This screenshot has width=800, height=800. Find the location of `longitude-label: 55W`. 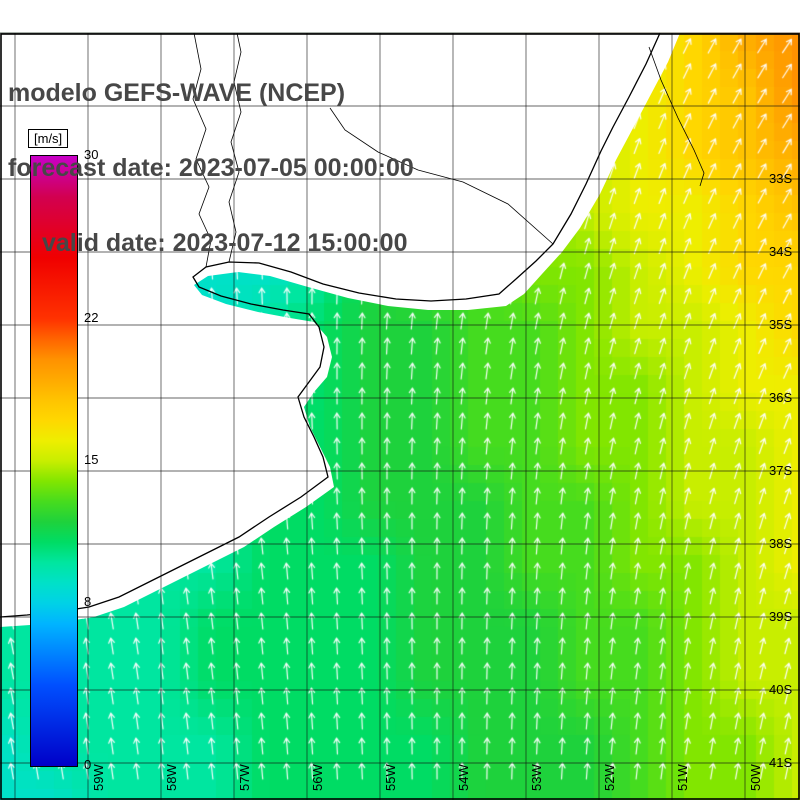

longitude-label: 55W is located at coordinates (390, 777).